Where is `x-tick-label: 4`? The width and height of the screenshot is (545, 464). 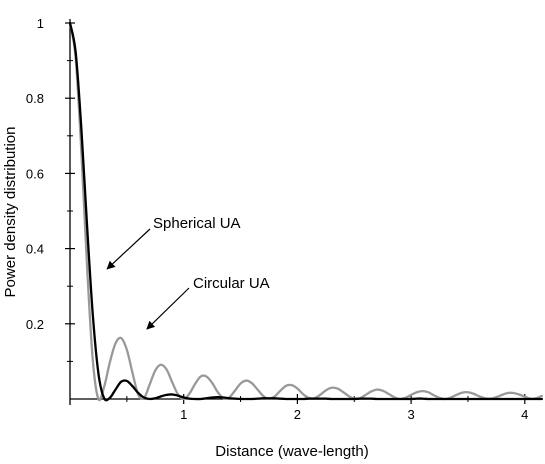
x-tick-label: 4 is located at coordinates (524, 414).